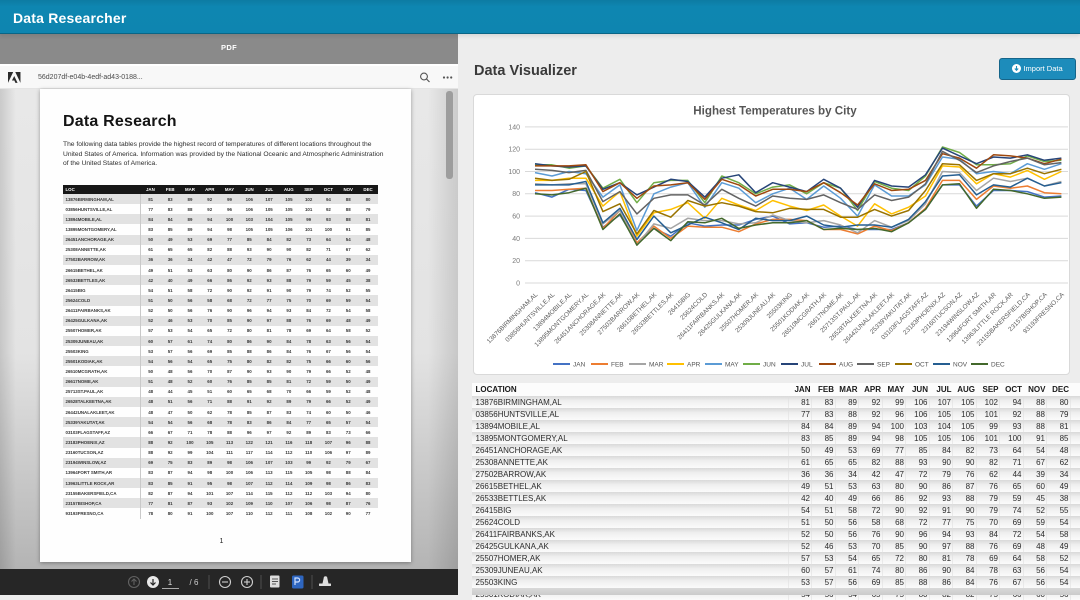 Image resolution: width=1080 pixels, height=600 pixels. Describe the element at coordinates (732, 365) in the screenshot. I see `svg-text: MAY` at that location.